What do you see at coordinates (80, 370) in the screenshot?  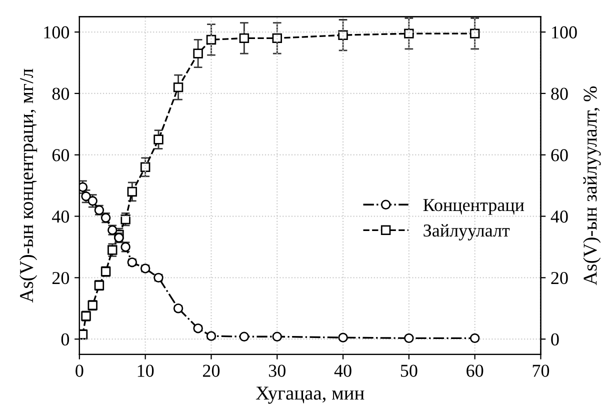 I see `x-tick-label: 0` at bounding box center [80, 370].